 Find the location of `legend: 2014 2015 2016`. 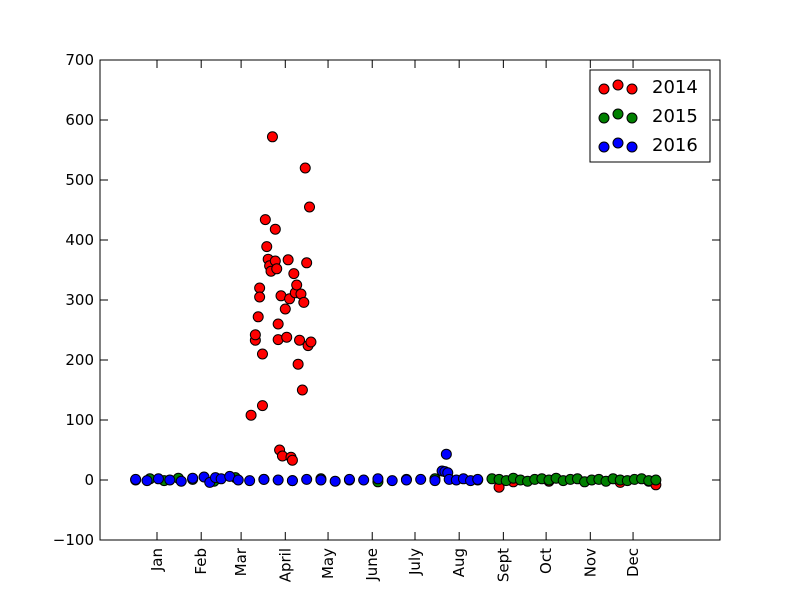

legend: 2014 2015 2016 is located at coordinates (650, 116).